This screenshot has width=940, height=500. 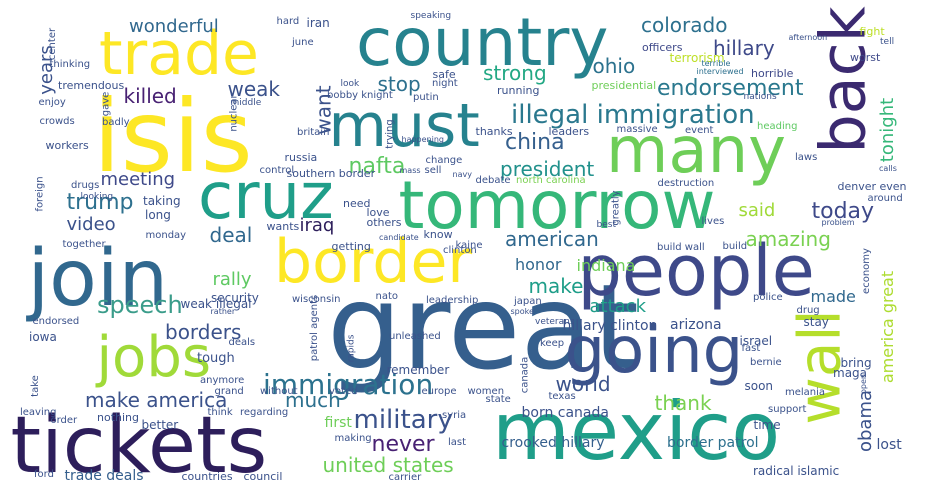 What do you see at coordinates (460, 250) in the screenshot?
I see `word-clinton: clinton` at bounding box center [460, 250].